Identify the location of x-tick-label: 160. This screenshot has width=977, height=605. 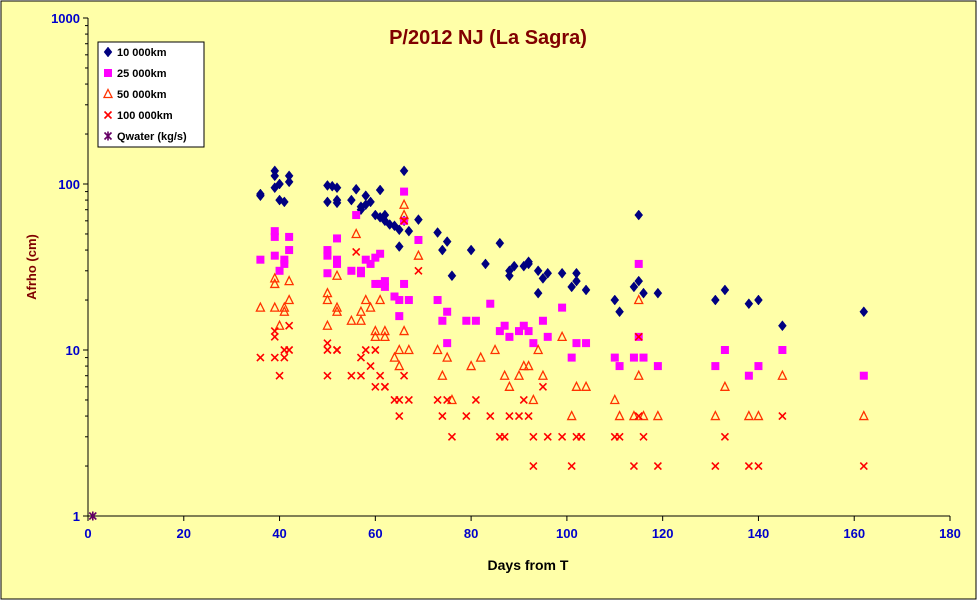
(854, 533).